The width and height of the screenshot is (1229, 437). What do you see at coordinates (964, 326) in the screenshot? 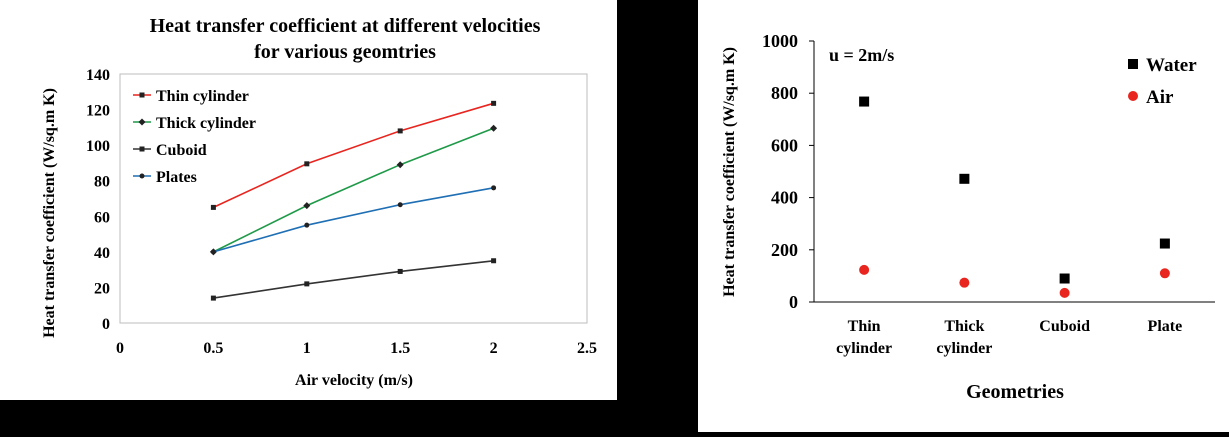
I see `x-category-label: Thick` at bounding box center [964, 326].